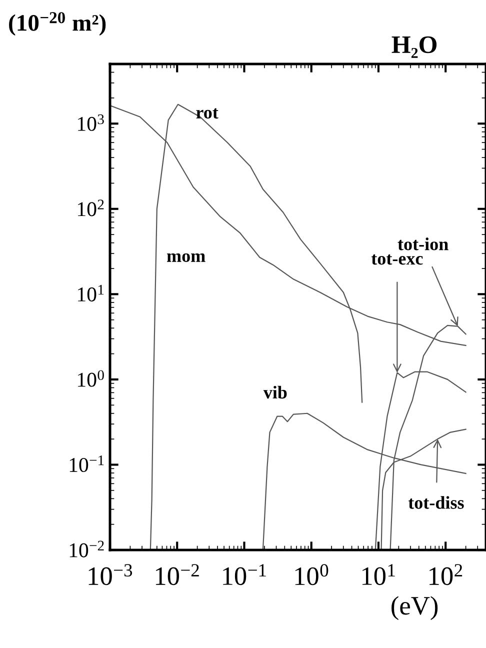  I want to click on y-tick-label: 10$^{0}$, so click(91, 378).